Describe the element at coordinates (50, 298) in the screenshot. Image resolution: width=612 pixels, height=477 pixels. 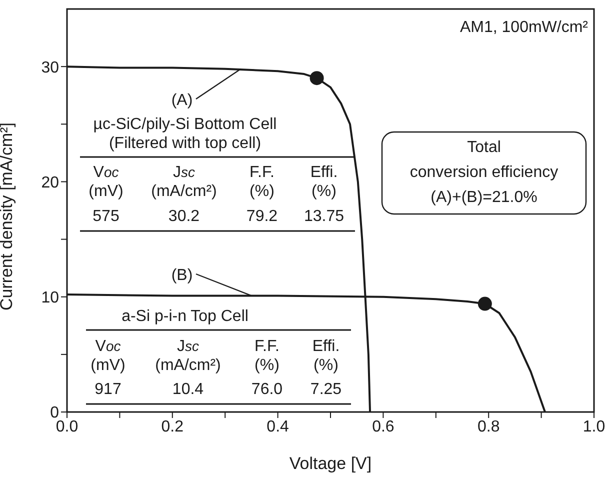
I see `y-tick-label: 10` at that location.